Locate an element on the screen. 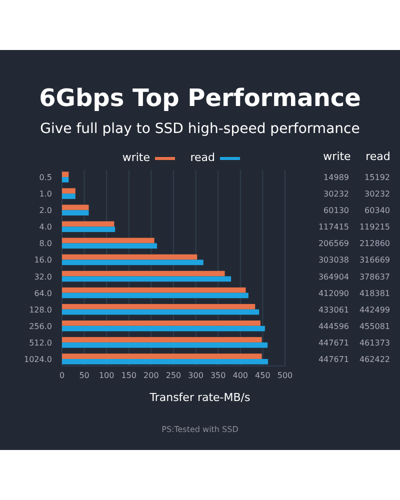  text: 60340 is located at coordinates (377, 211).